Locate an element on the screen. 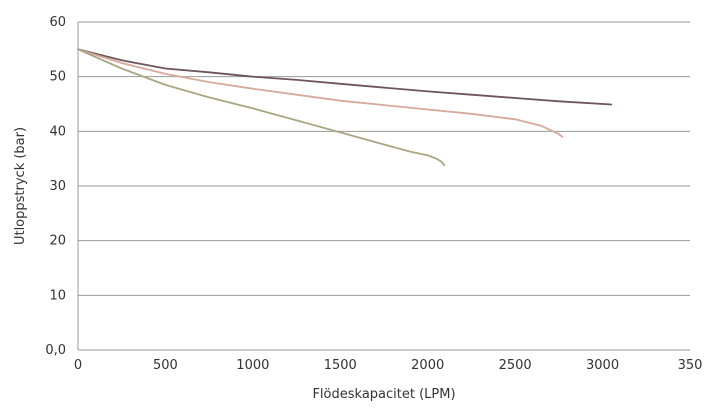  y-tick-label: 30 is located at coordinates (57, 186).